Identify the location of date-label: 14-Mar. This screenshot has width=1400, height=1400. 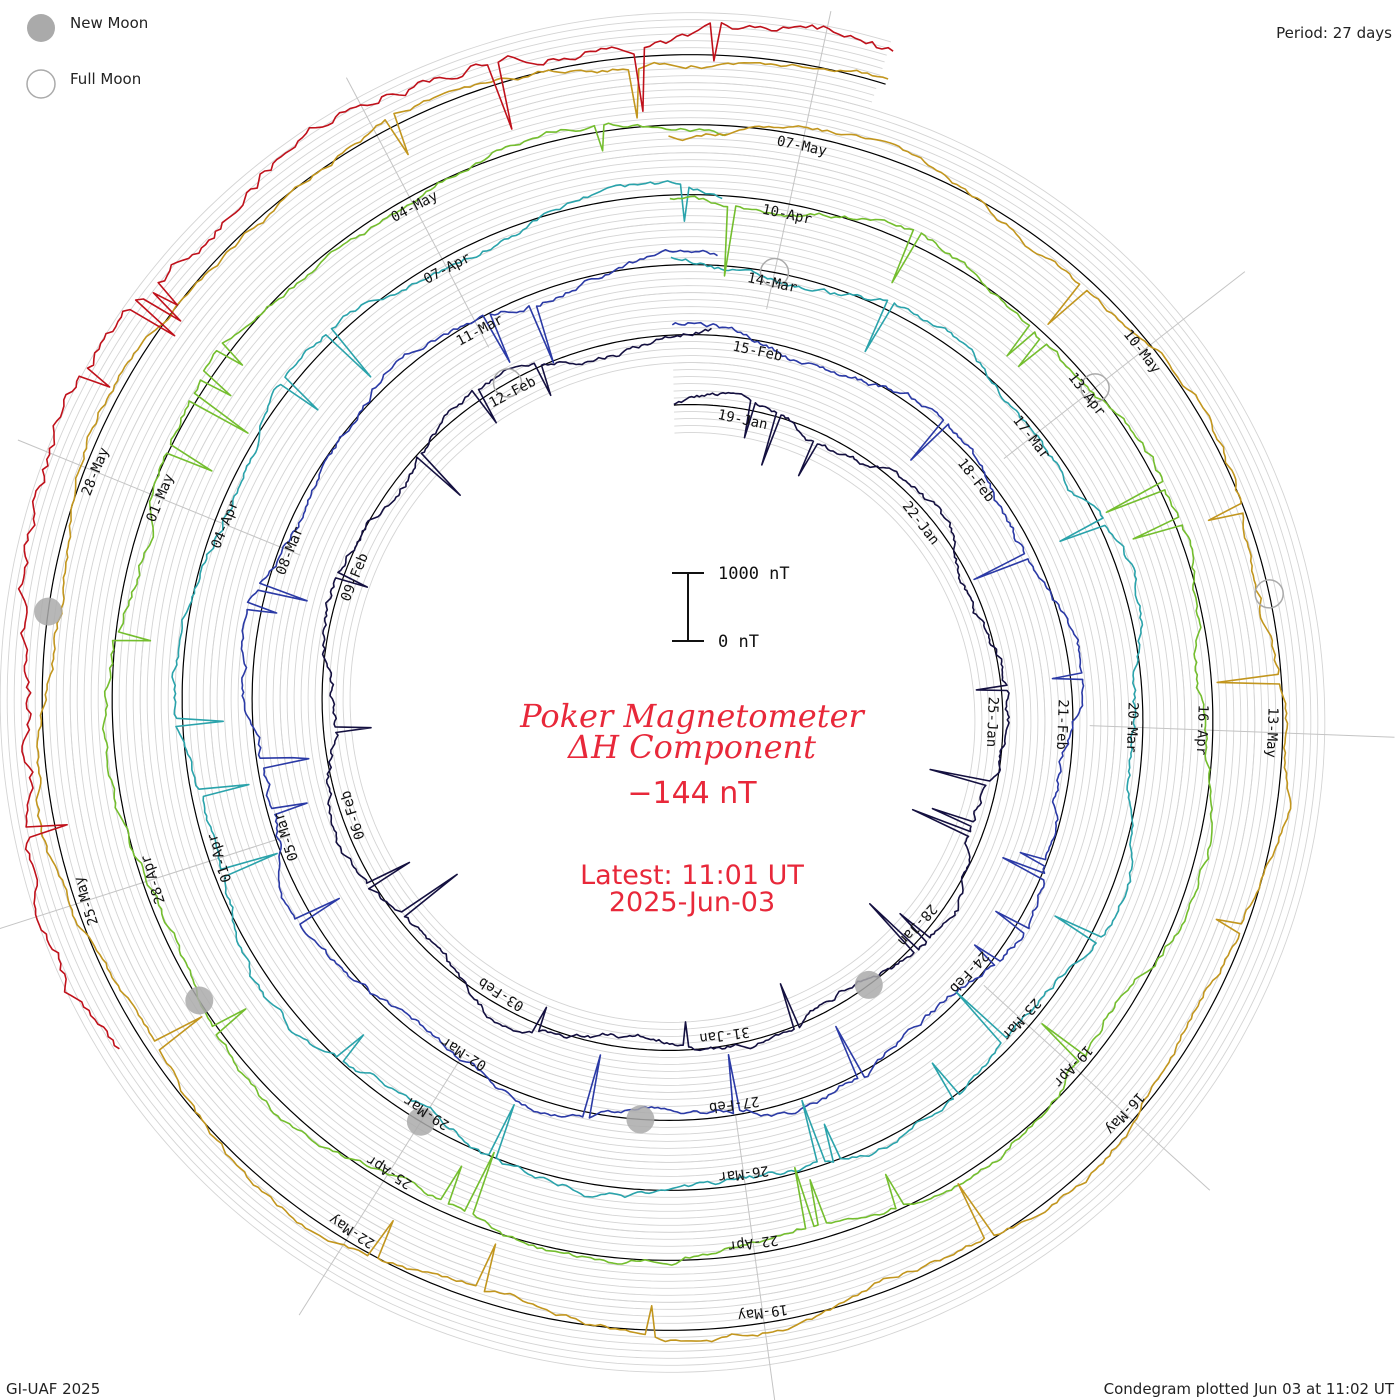
(772, 283).